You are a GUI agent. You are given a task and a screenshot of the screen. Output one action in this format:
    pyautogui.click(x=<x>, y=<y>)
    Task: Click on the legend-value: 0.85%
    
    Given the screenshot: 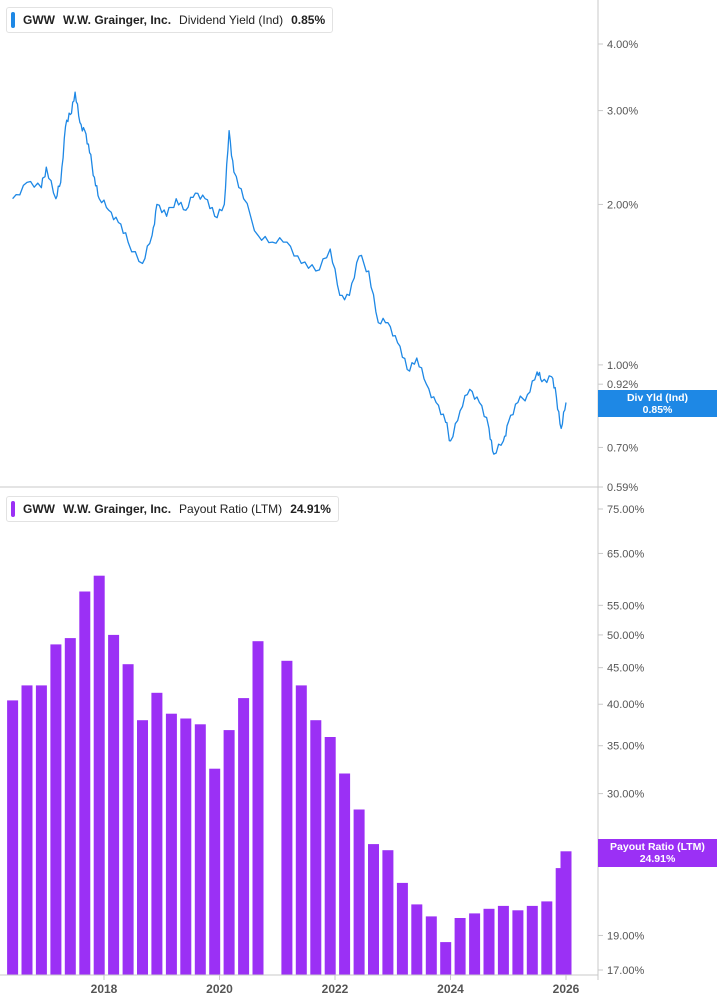 What is the action you would take?
    pyautogui.click(x=308, y=20)
    